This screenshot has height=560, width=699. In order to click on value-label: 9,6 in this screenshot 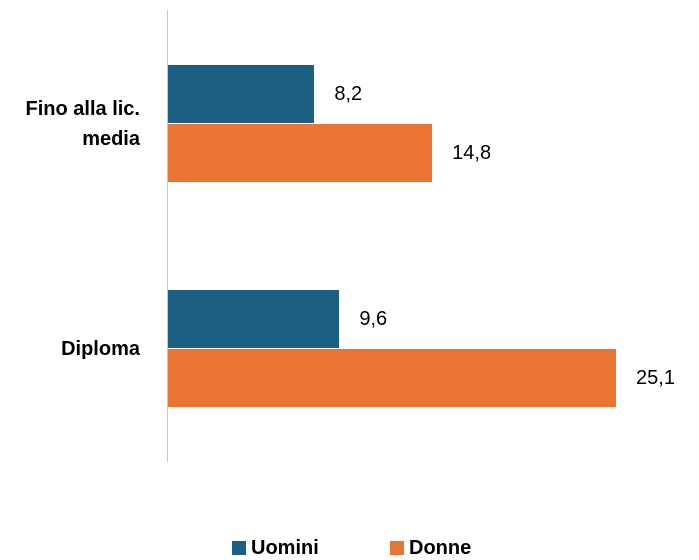, I will do `click(373, 319)`.